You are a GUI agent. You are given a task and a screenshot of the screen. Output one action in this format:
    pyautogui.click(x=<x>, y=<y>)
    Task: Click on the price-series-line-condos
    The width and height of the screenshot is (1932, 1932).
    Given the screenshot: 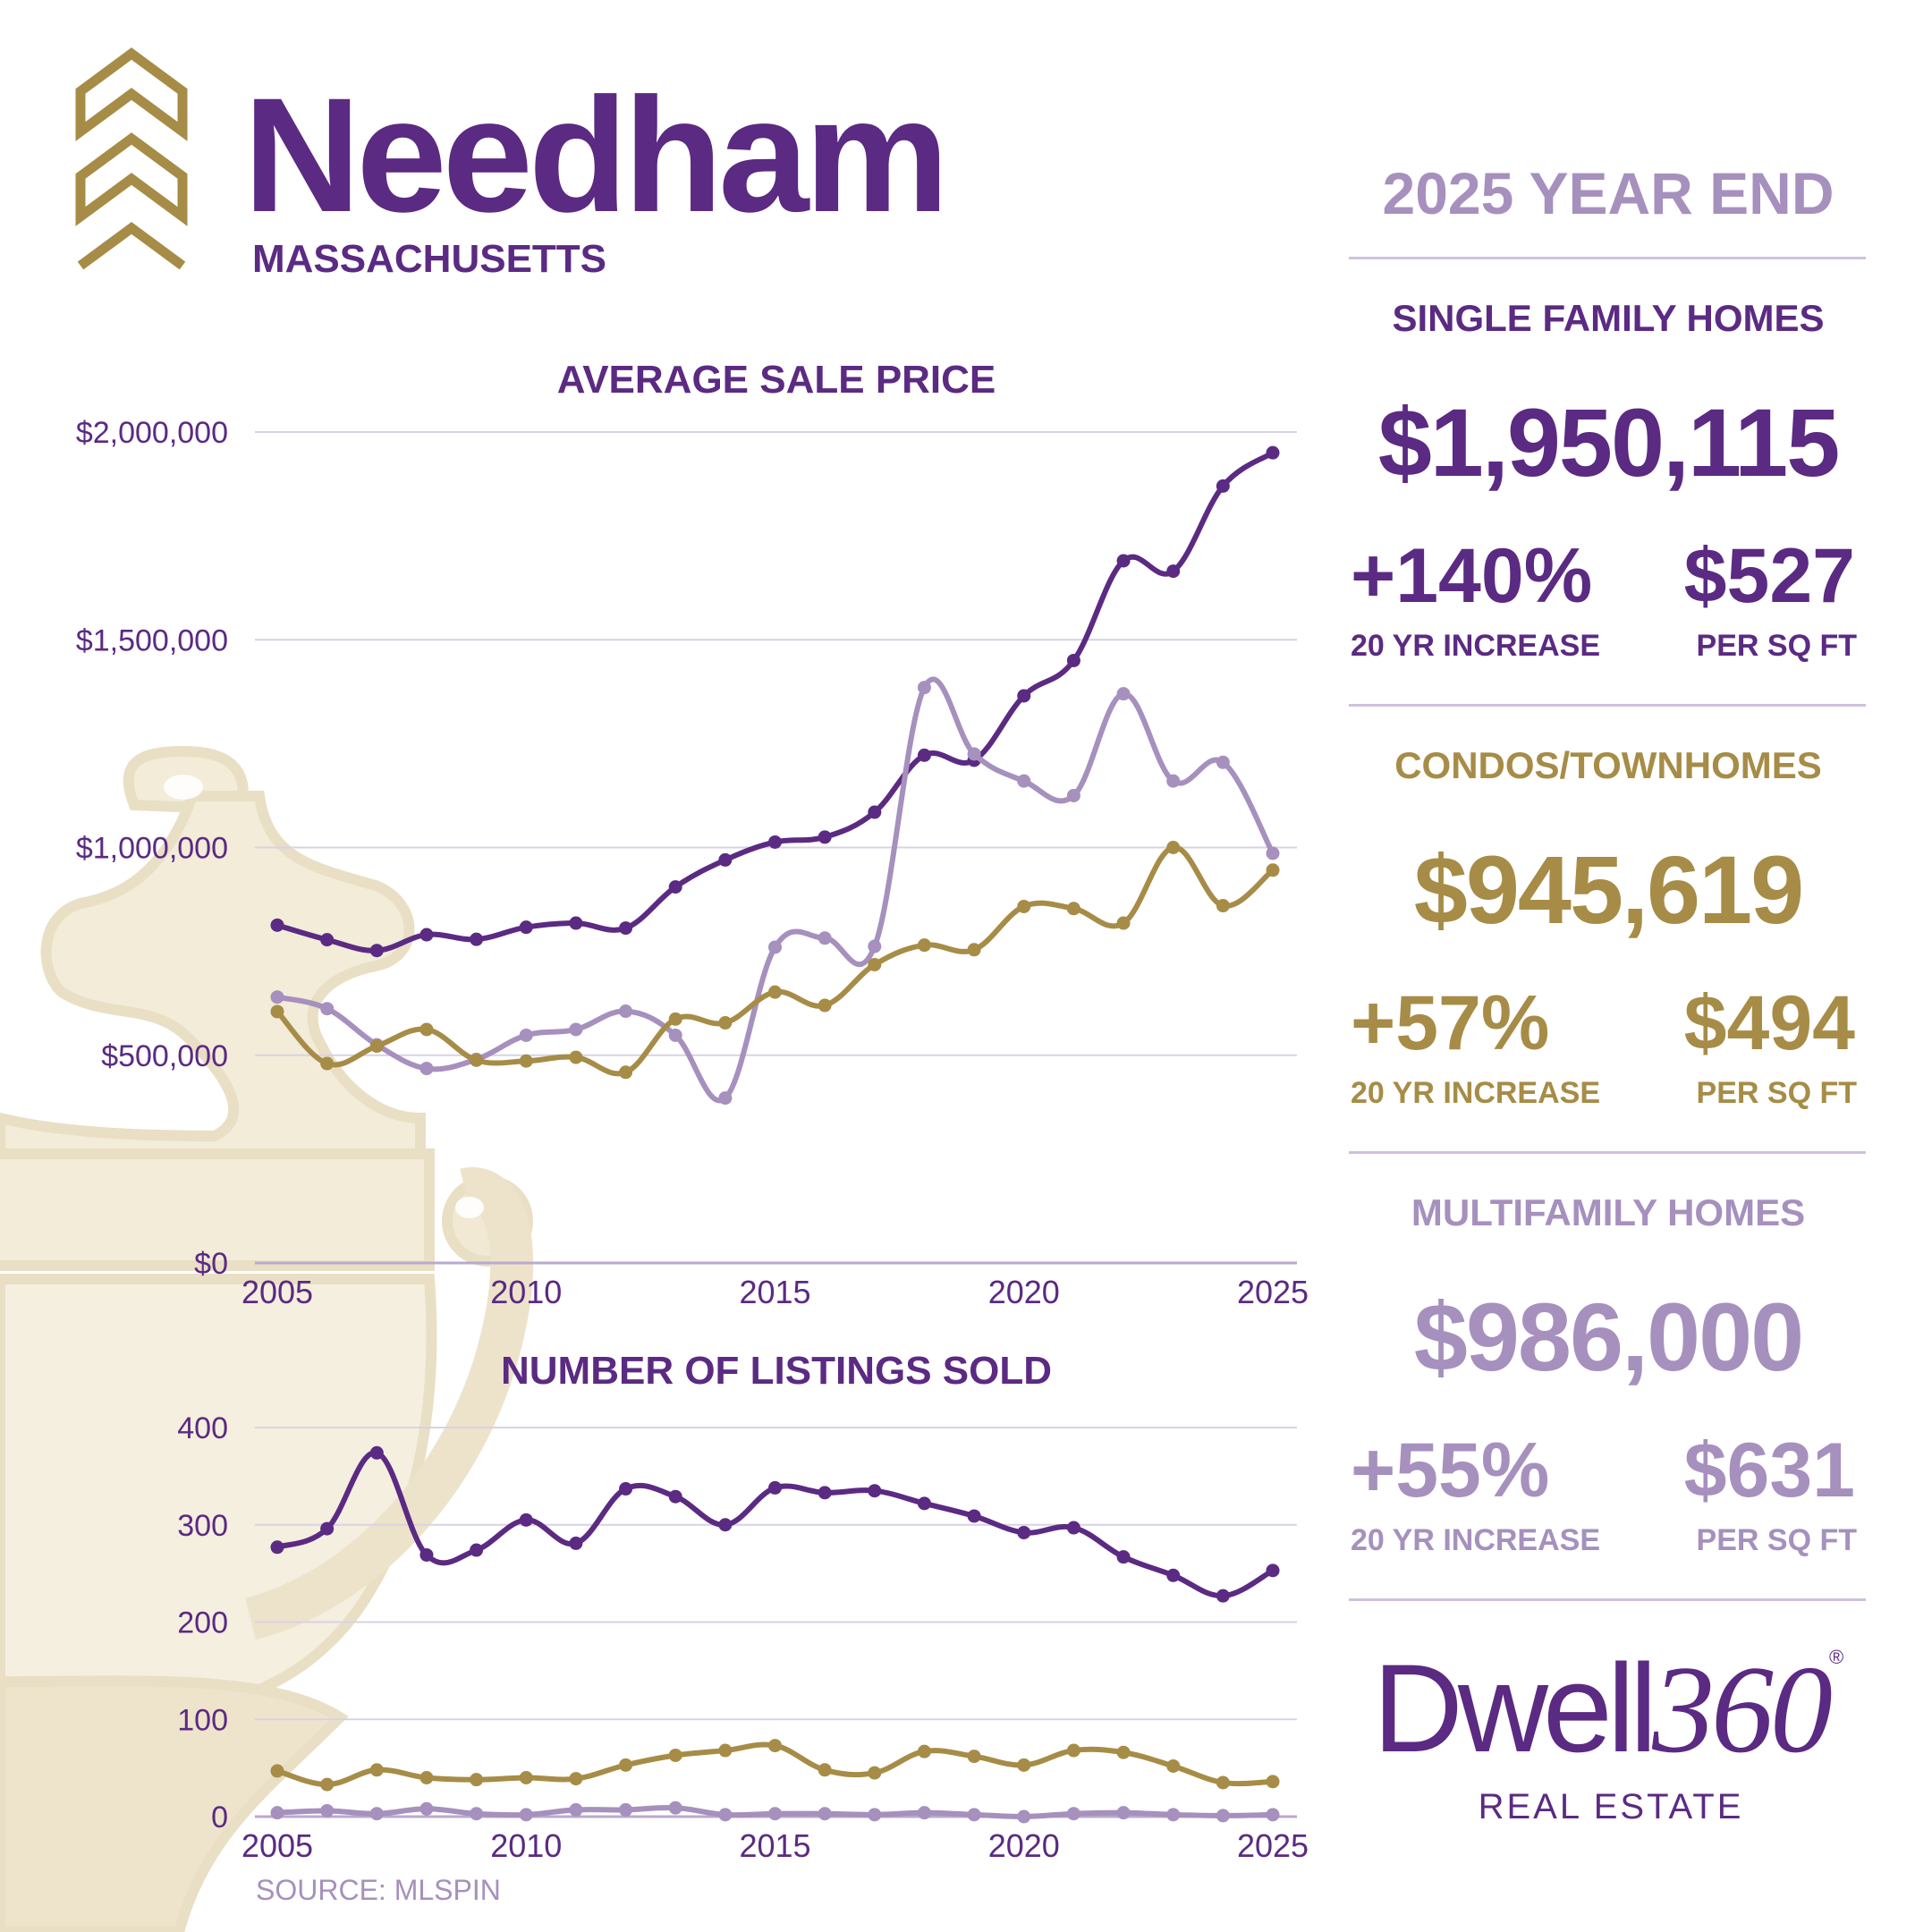 What is the action you would take?
    pyautogui.click(x=775, y=960)
    